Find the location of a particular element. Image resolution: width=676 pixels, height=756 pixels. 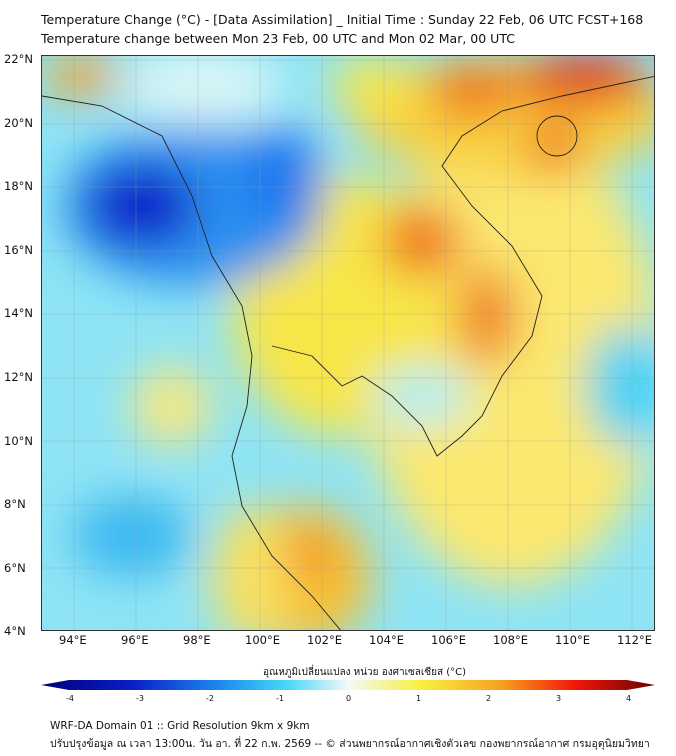

longitude-label: 106°E is located at coordinates (448, 640).